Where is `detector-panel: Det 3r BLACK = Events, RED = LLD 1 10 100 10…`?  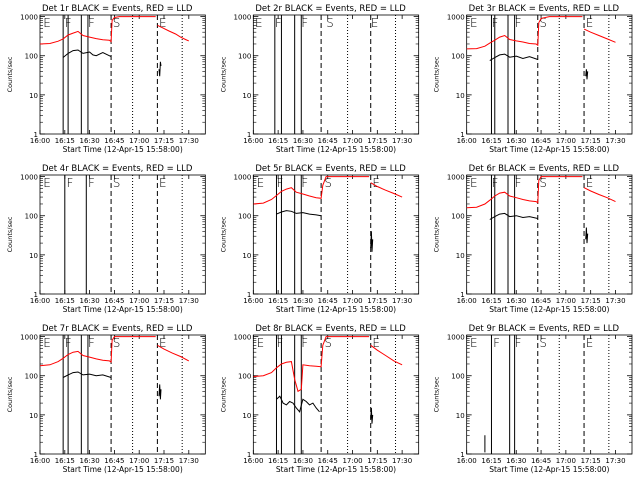
detector-panel: Det 3r BLACK = Events, RED = LLD 1 10 100 10… is located at coordinates (533, 79).